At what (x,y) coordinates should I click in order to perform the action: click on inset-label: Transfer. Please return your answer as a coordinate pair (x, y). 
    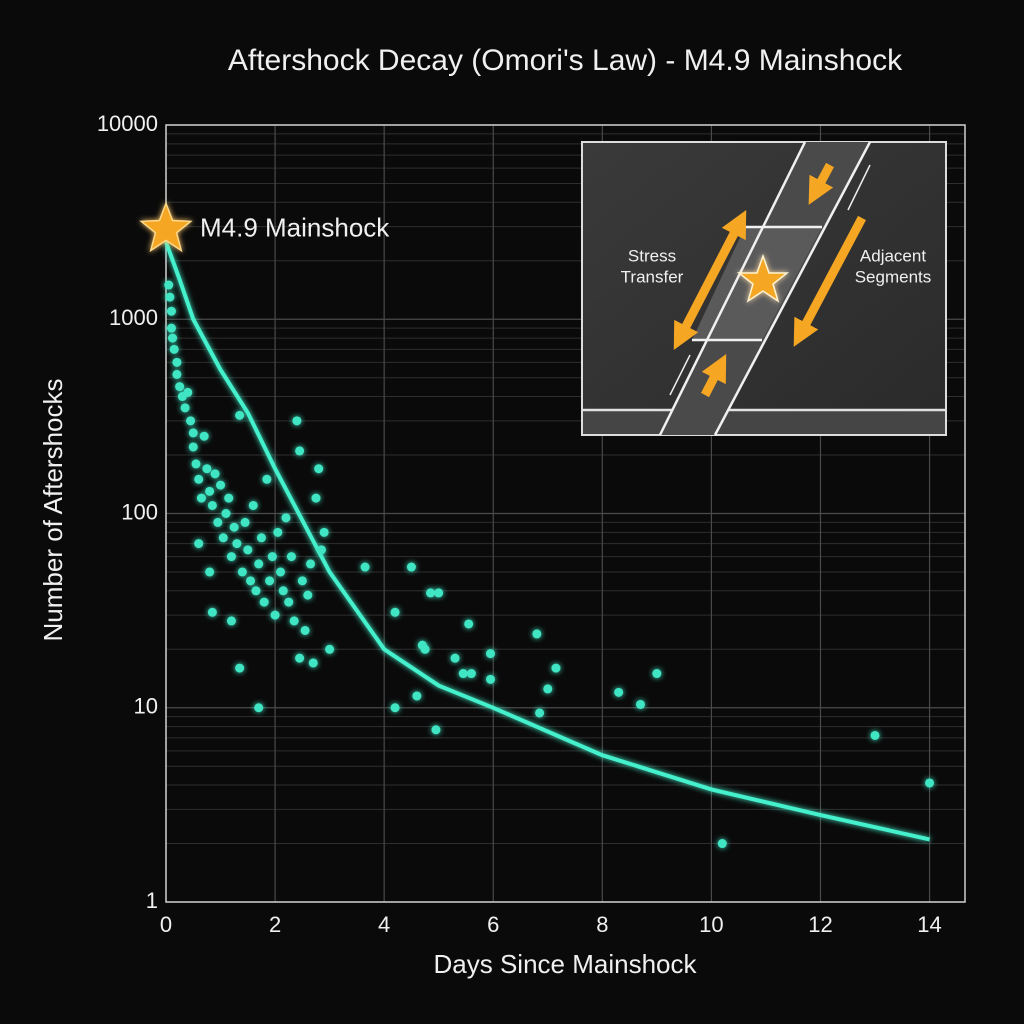
    Looking at the image, I should click on (652, 276).